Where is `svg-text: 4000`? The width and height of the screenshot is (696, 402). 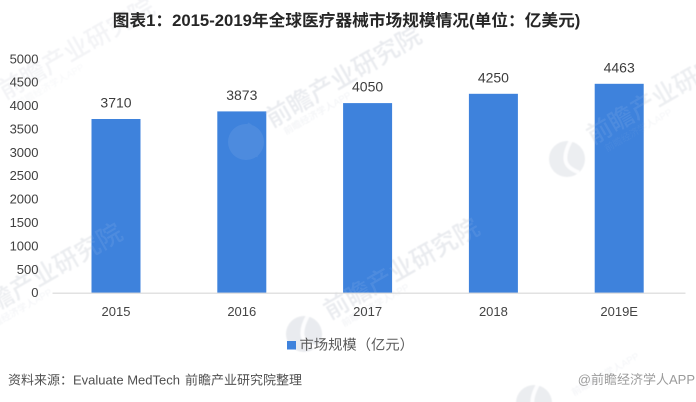 svg-text: 4000 is located at coordinates (24, 105).